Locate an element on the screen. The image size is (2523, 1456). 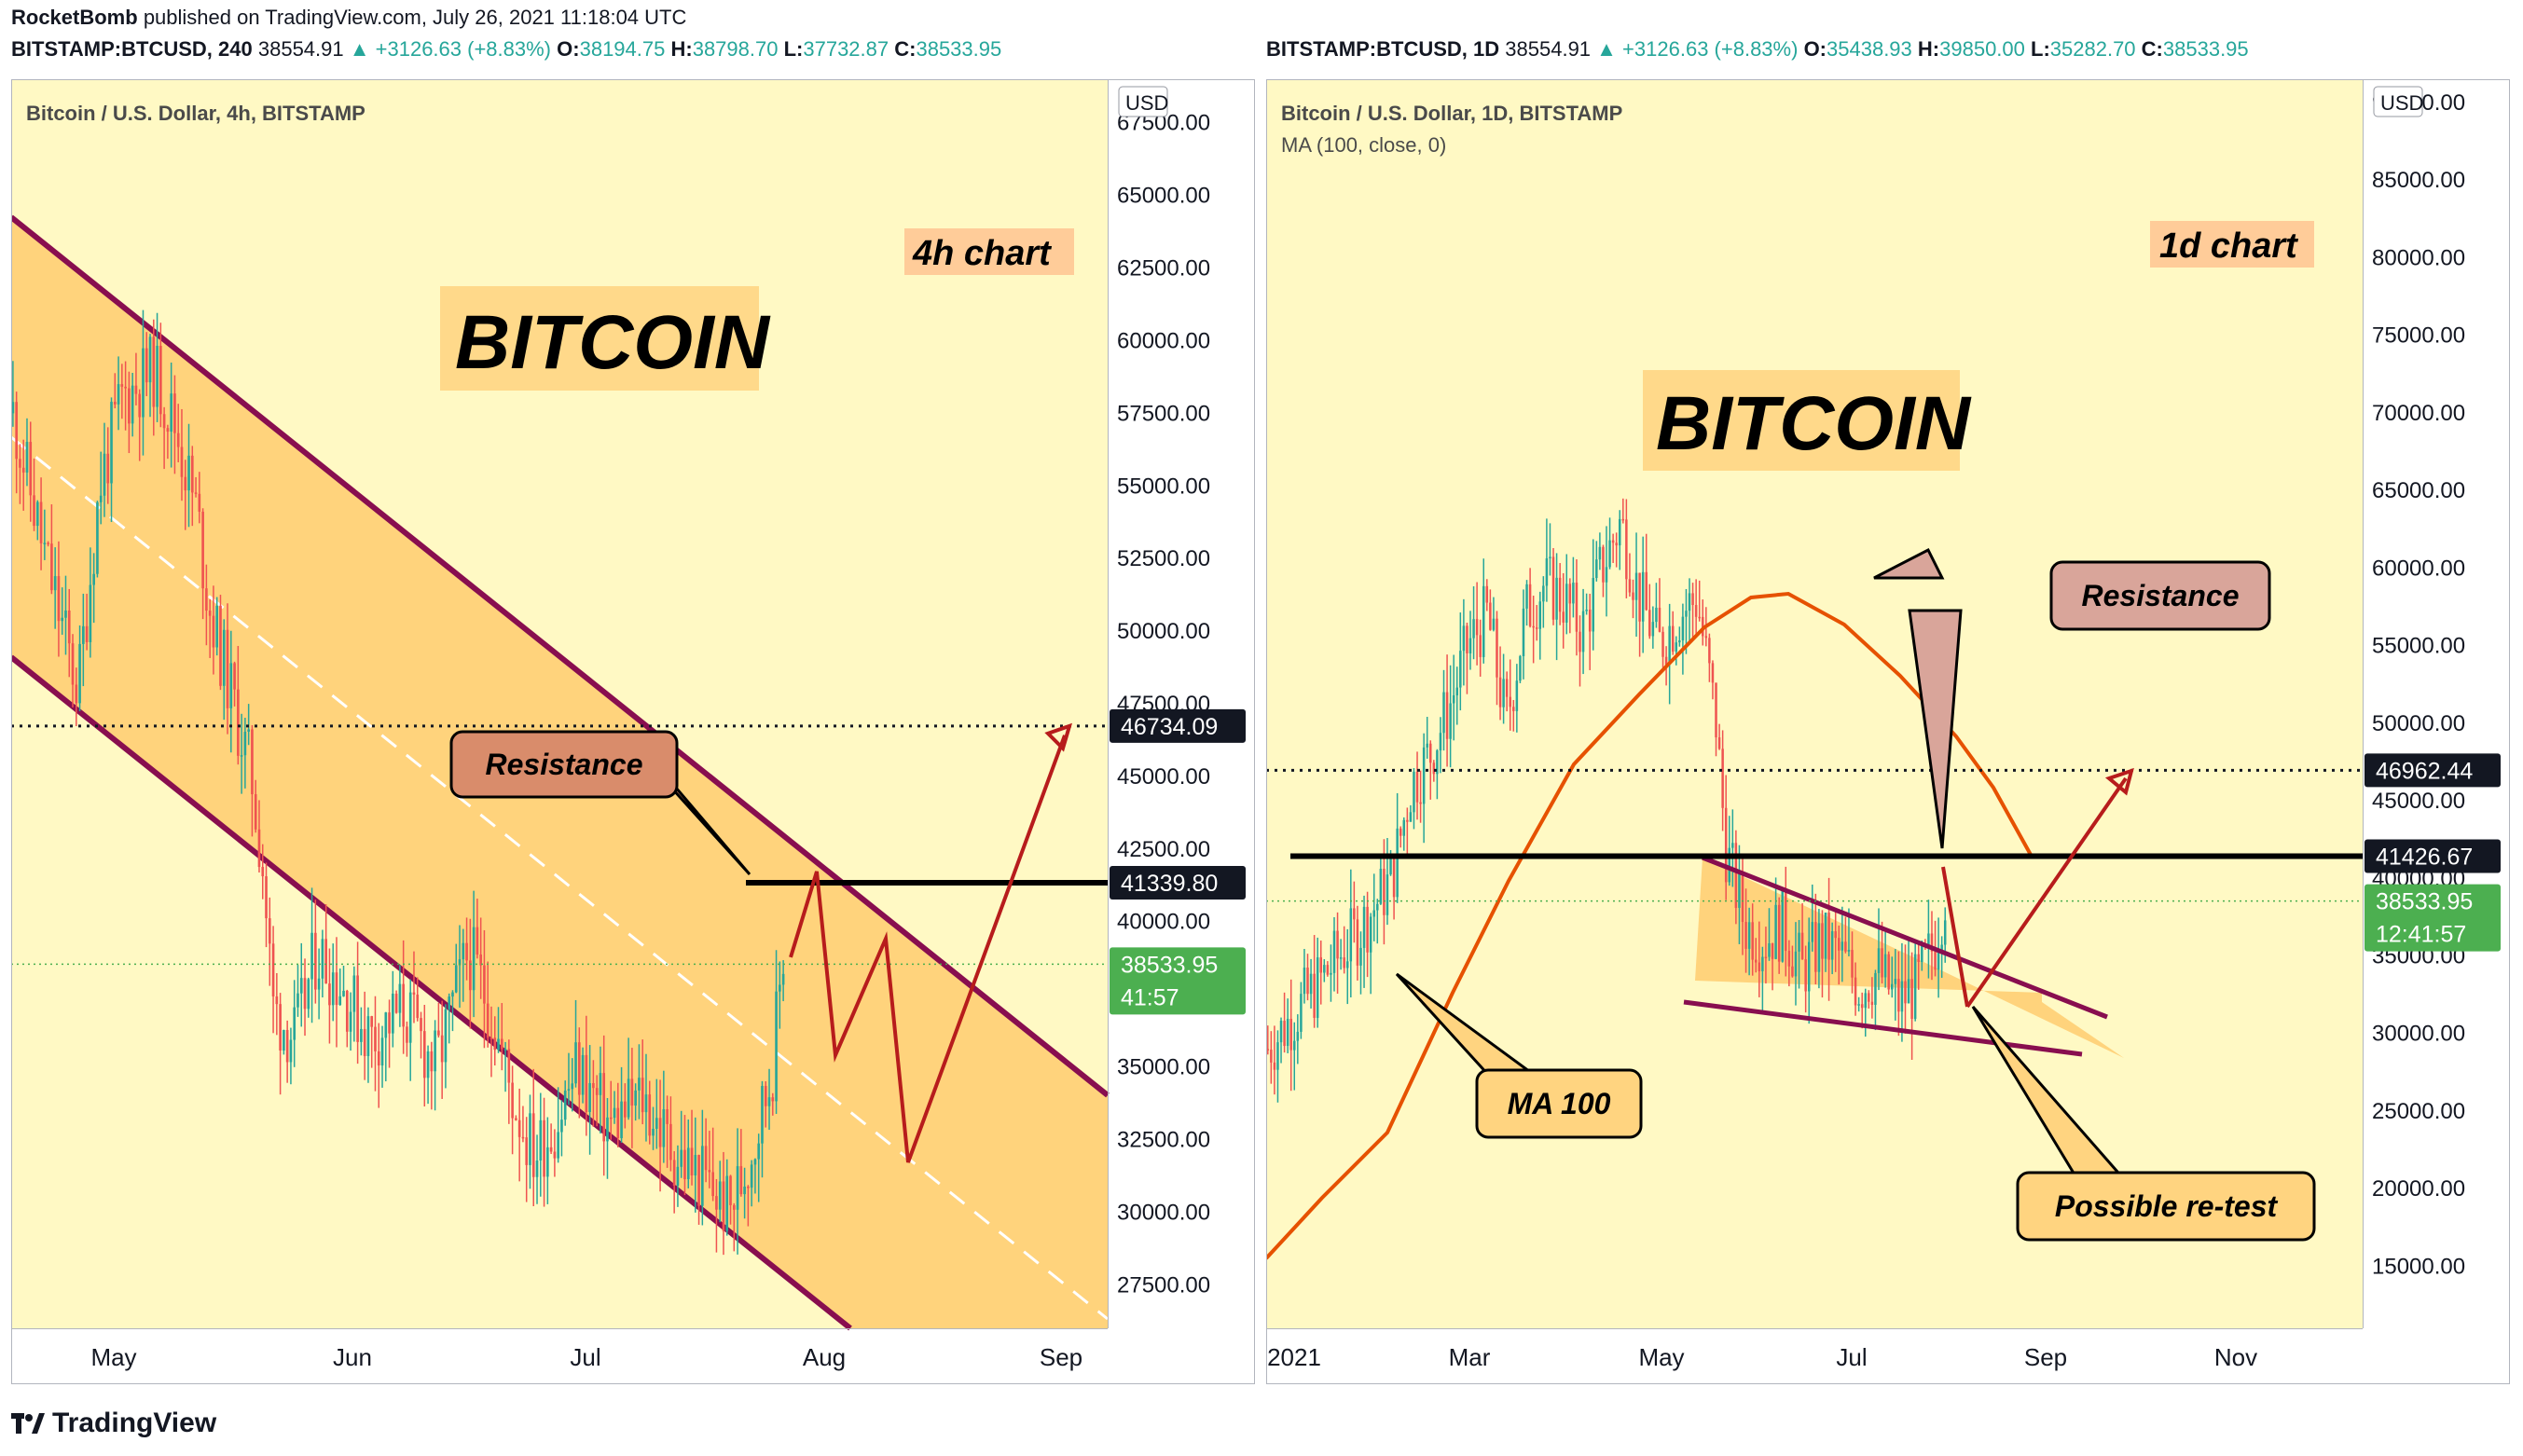
left-high: 38798.70 is located at coordinates (735, 49).